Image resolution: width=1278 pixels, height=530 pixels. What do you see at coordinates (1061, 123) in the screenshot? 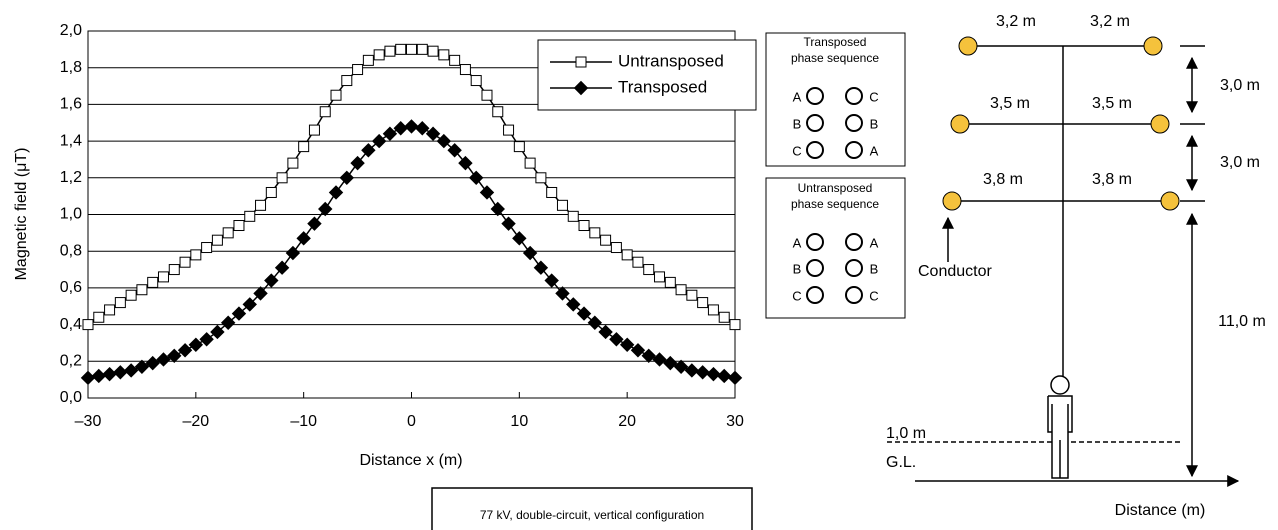
I see `conductors` at bounding box center [1061, 123].